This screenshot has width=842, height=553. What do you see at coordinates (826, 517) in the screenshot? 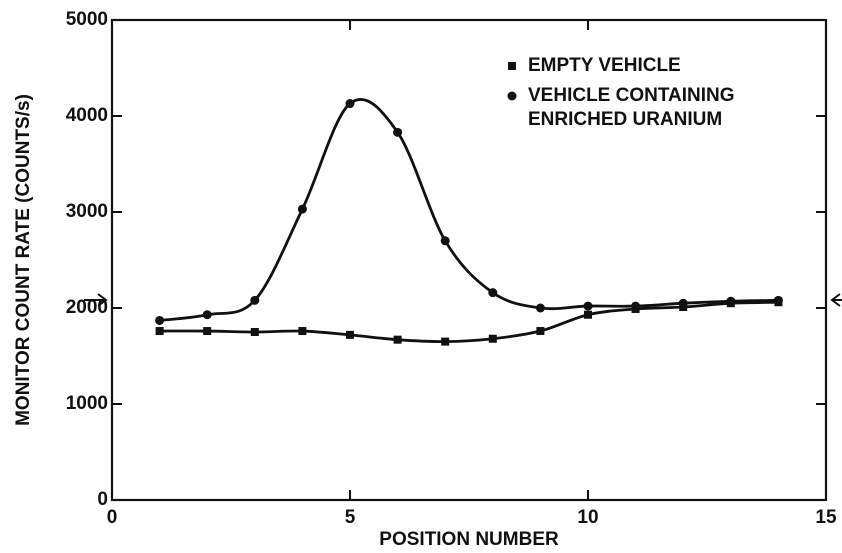
I see `x-tick-label: 15` at bounding box center [826, 517].